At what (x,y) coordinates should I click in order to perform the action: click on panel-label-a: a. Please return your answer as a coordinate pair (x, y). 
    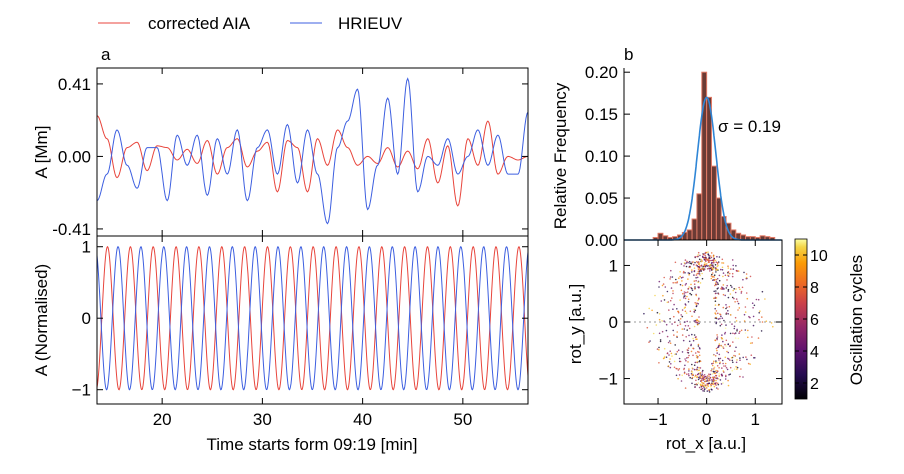
    Looking at the image, I should click on (106, 54).